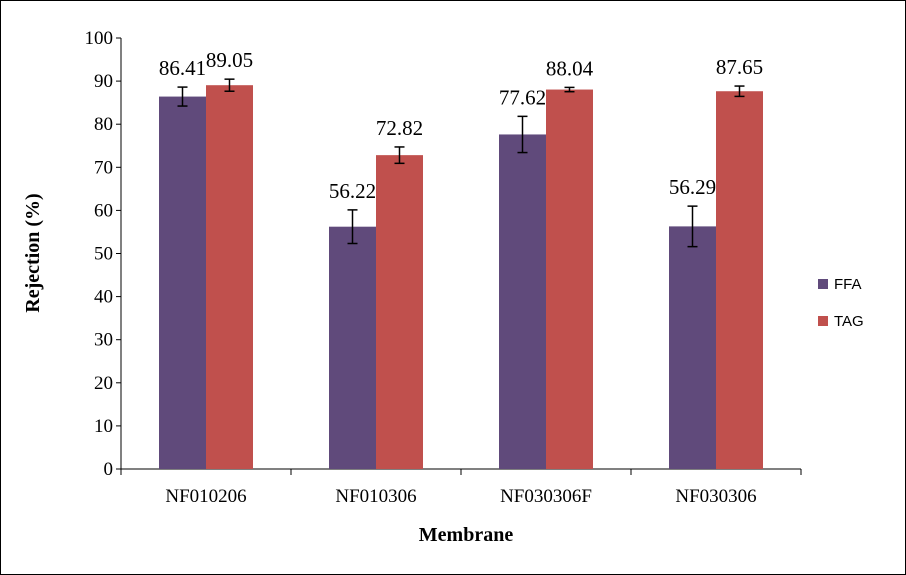  Describe the element at coordinates (229, 60) in the screenshot. I see `data-label: 89.05` at that location.